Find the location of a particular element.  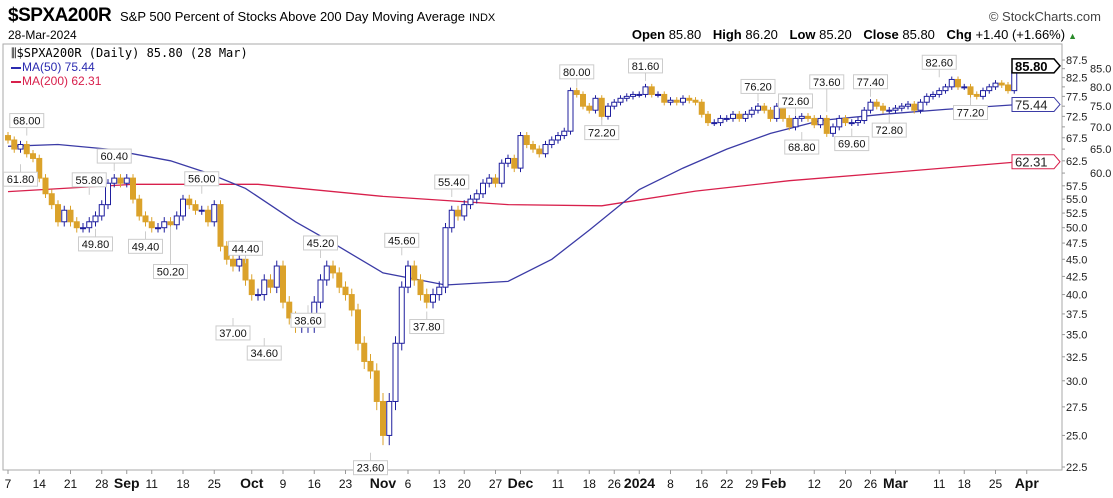

x-tick-label: Nov is located at coordinates (383, 483).